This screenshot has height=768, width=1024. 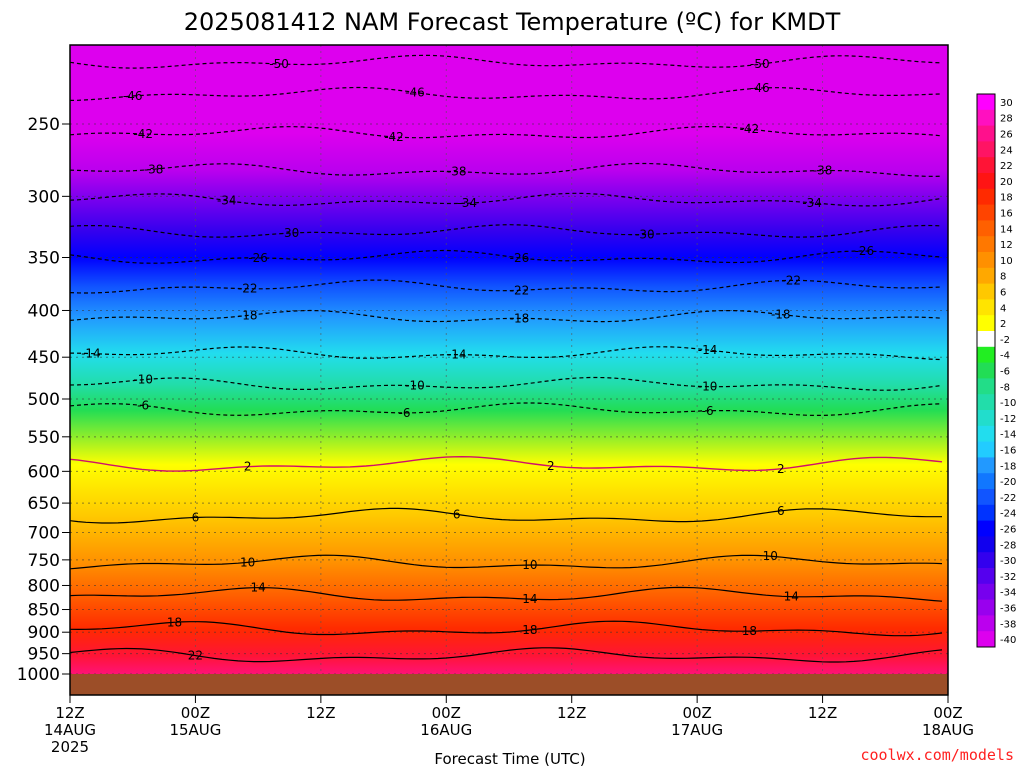 What do you see at coordinates (1005, 387) in the screenshot?
I see `colorbar-label: -8` at bounding box center [1005, 387].